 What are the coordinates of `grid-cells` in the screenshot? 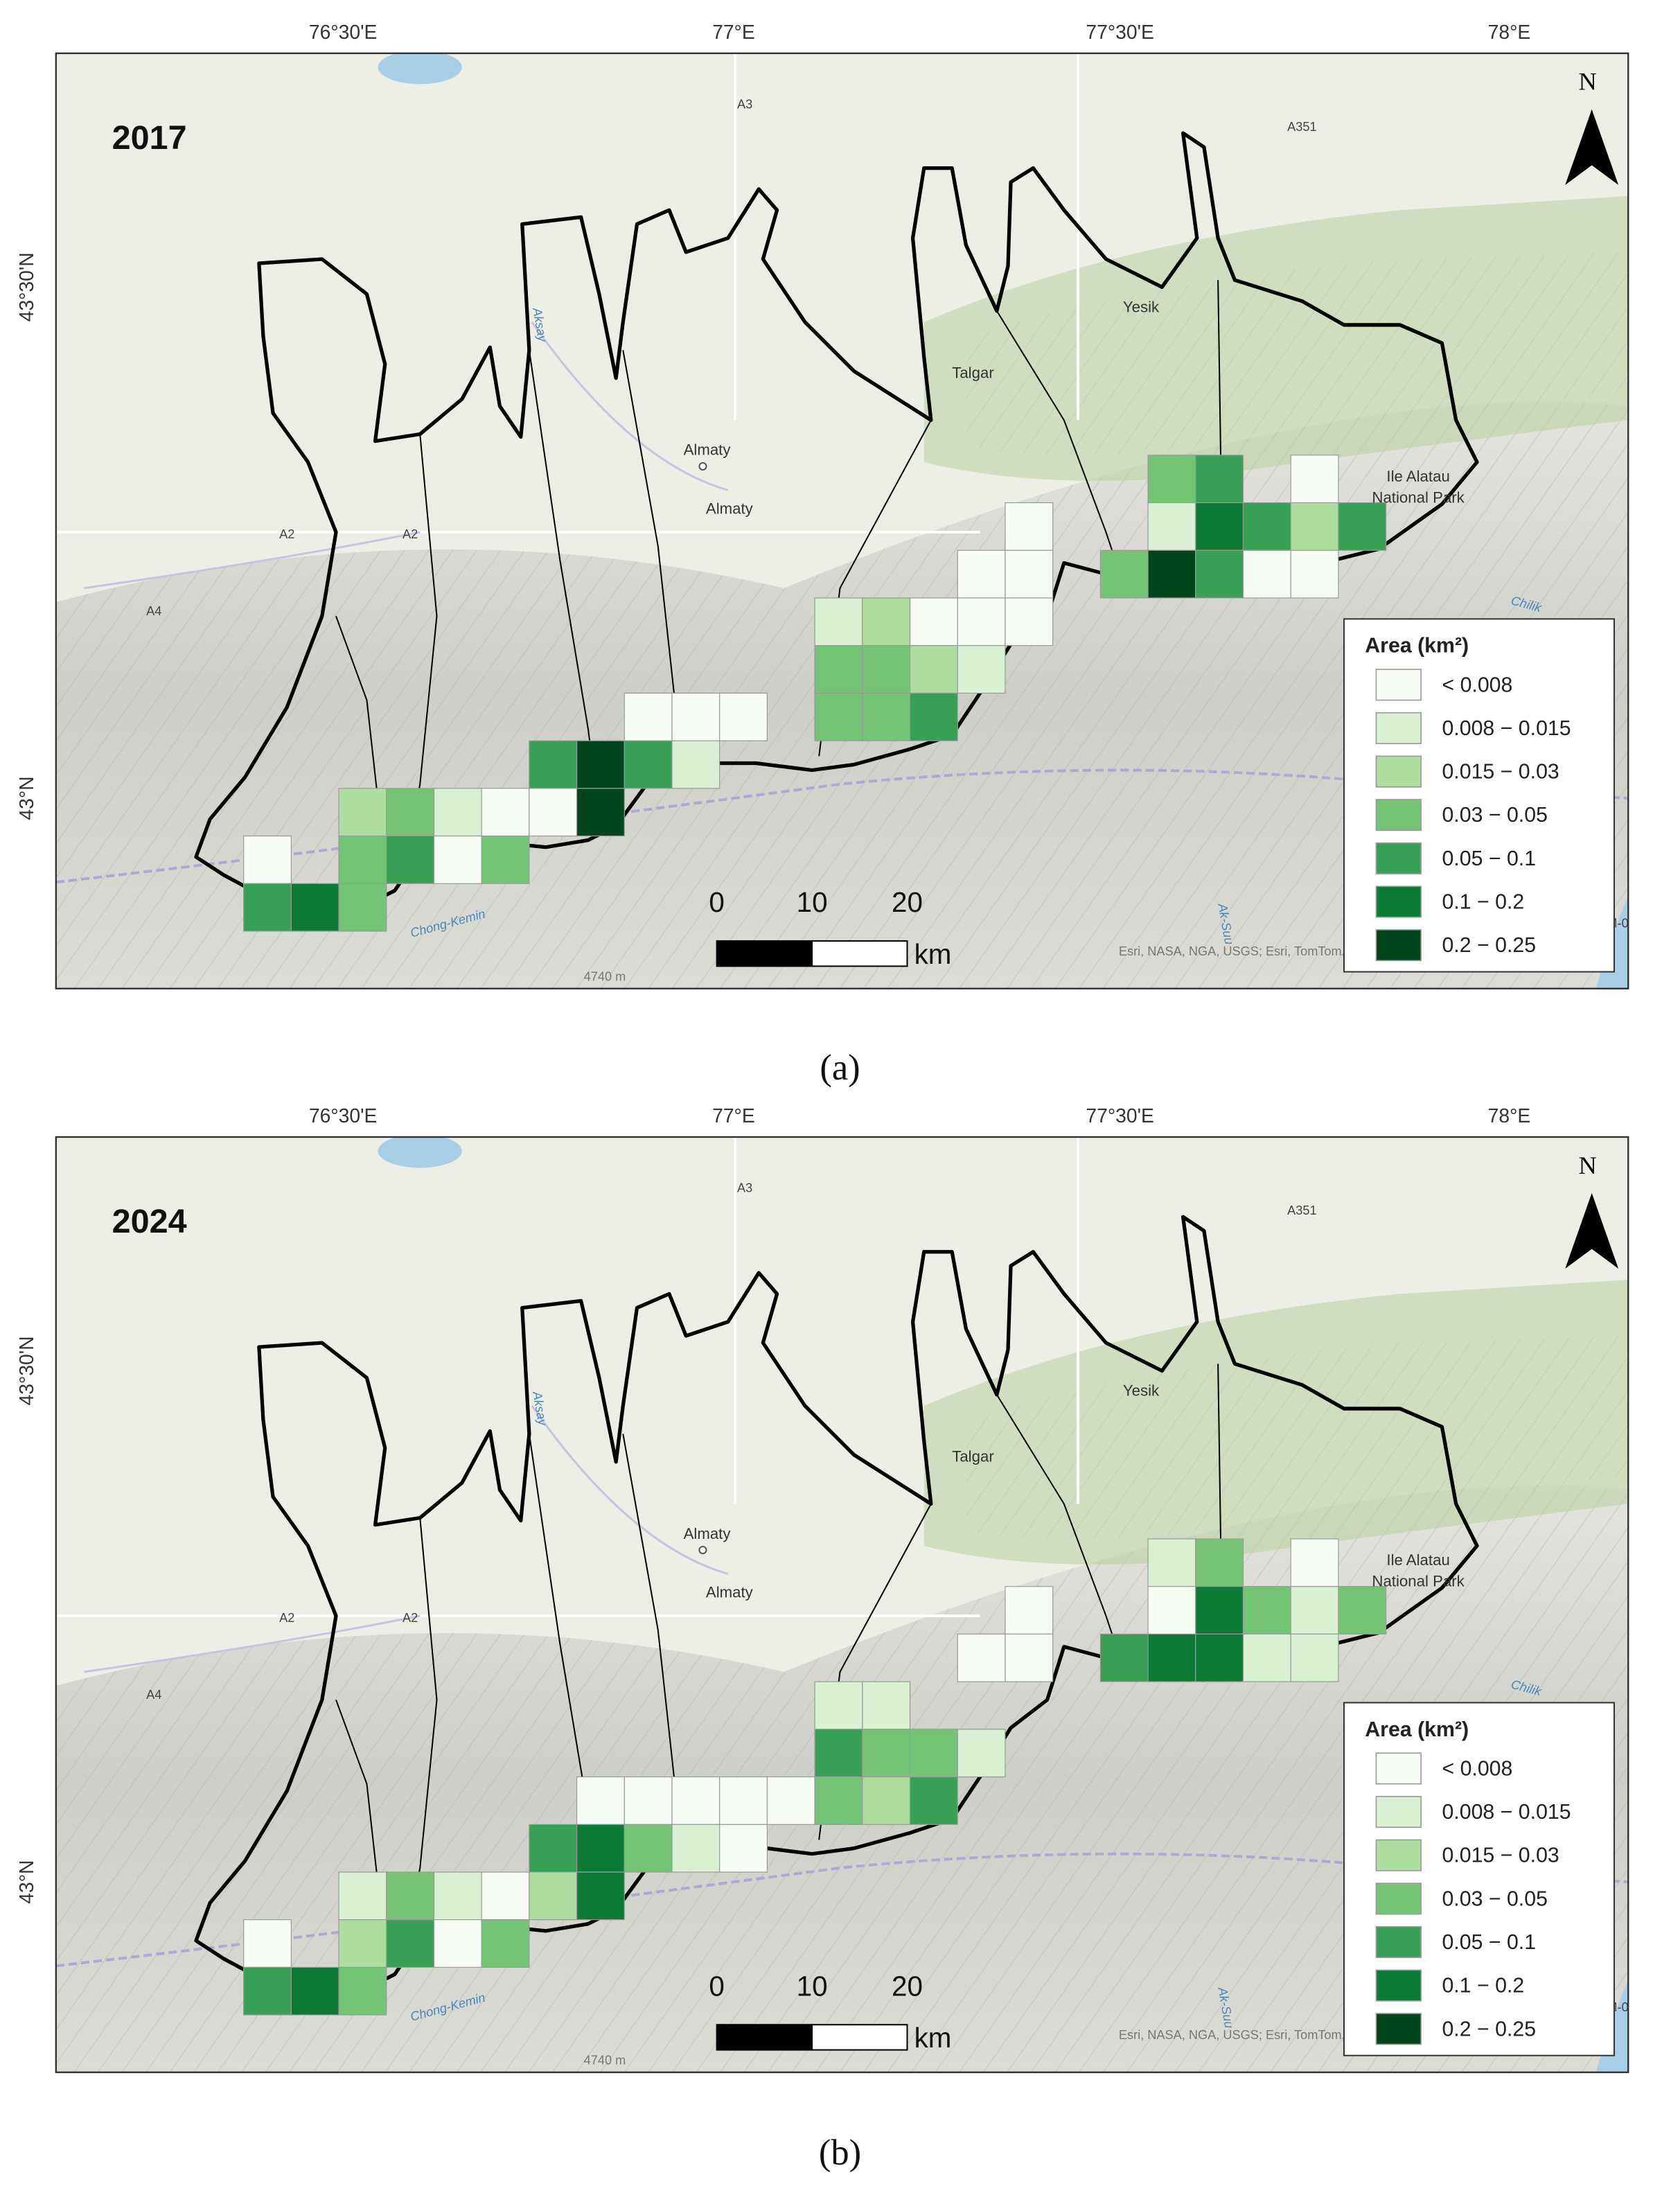 It's located at (815, 693).